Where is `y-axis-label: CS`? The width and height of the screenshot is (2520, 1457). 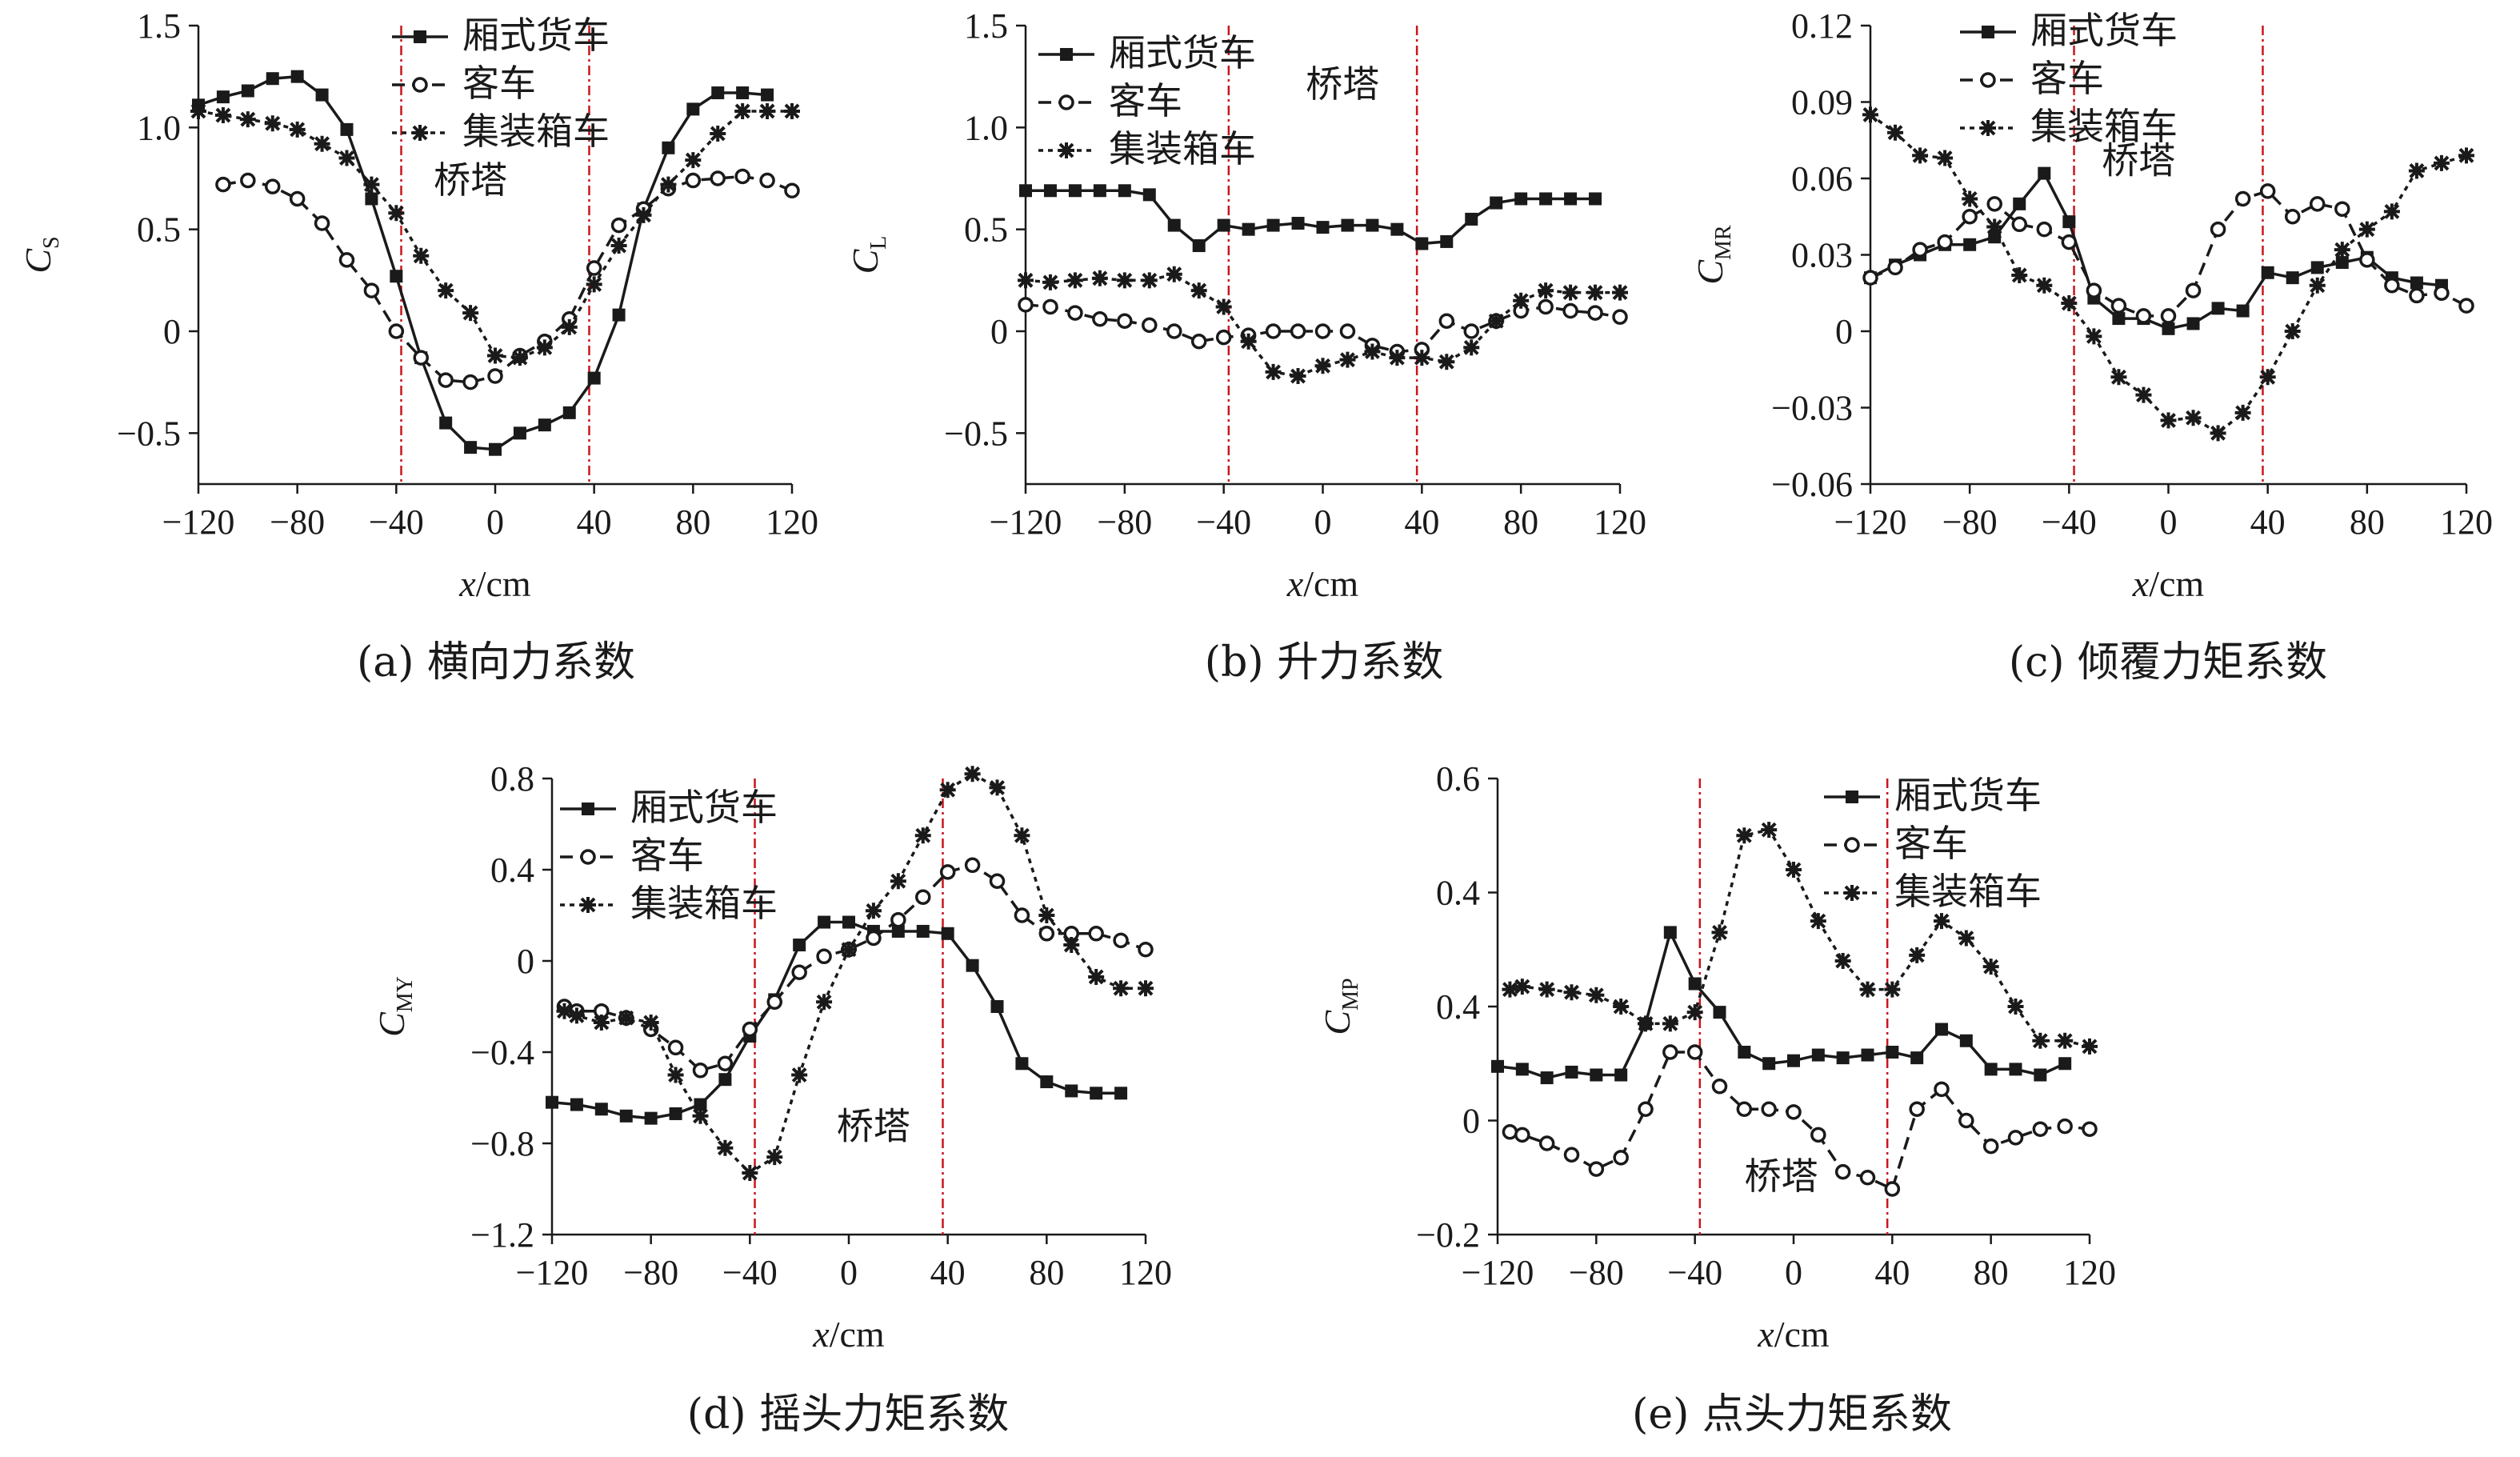 y-axis-label: CS is located at coordinates (41, 255).